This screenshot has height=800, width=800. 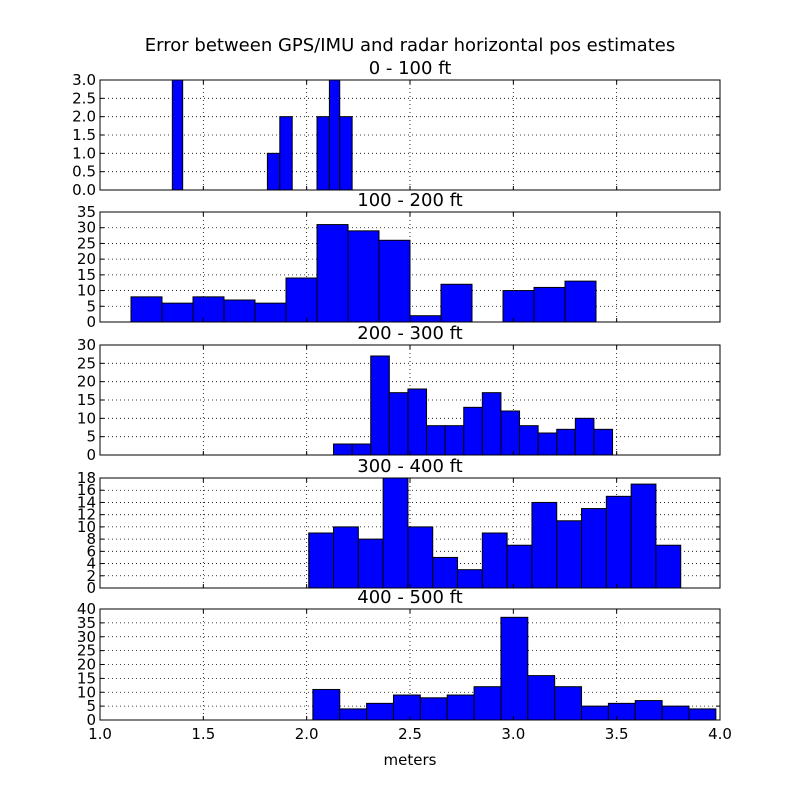 I want to click on x-tick-label: 2.0, so click(x=307, y=734).